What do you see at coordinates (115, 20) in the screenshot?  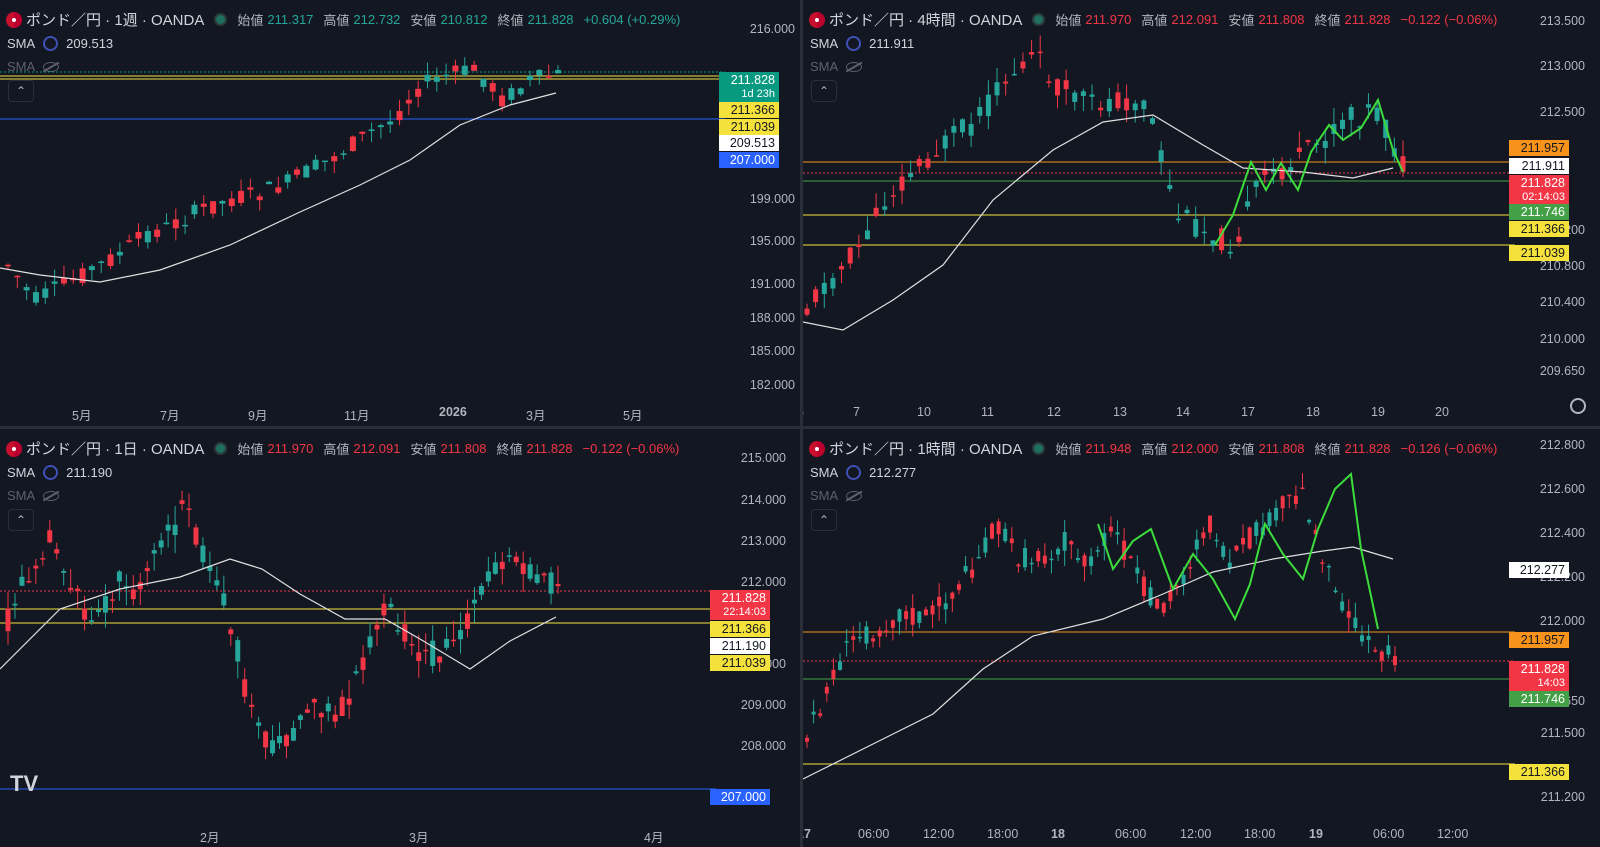 I see `symbol-title: ポンド／円 · 1週 · OANDA` at bounding box center [115, 20].